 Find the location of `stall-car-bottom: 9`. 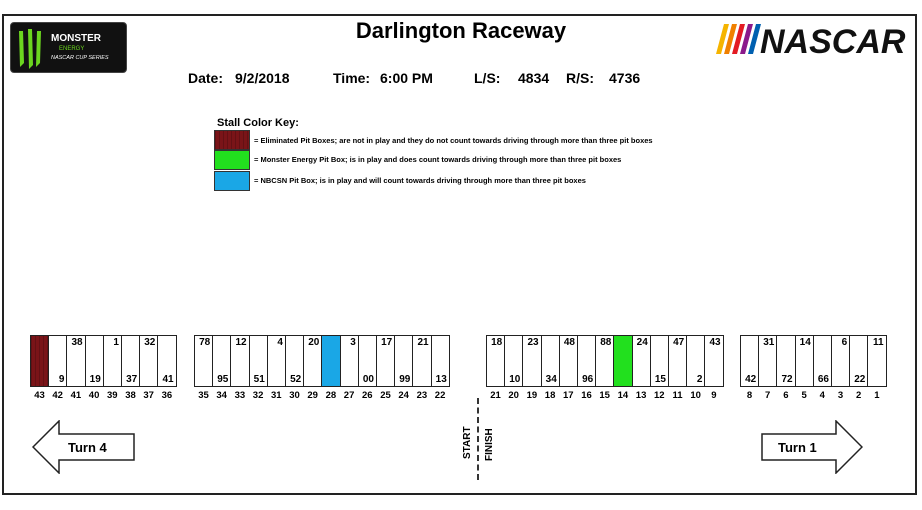

stall-car-bottom: 9 is located at coordinates (61, 379).